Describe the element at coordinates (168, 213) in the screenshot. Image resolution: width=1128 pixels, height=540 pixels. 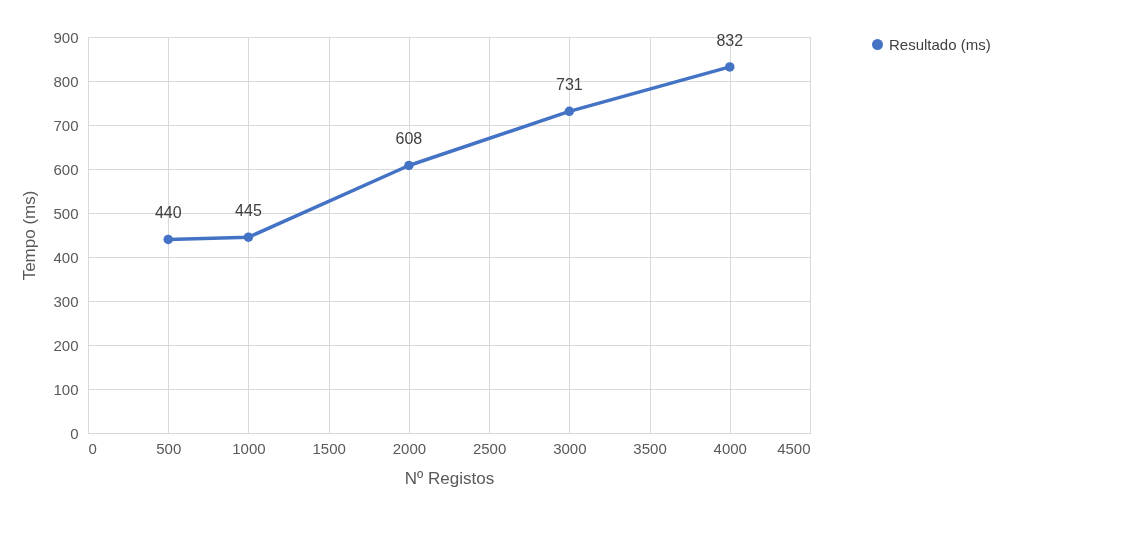
I see `data-label: 440` at that location.